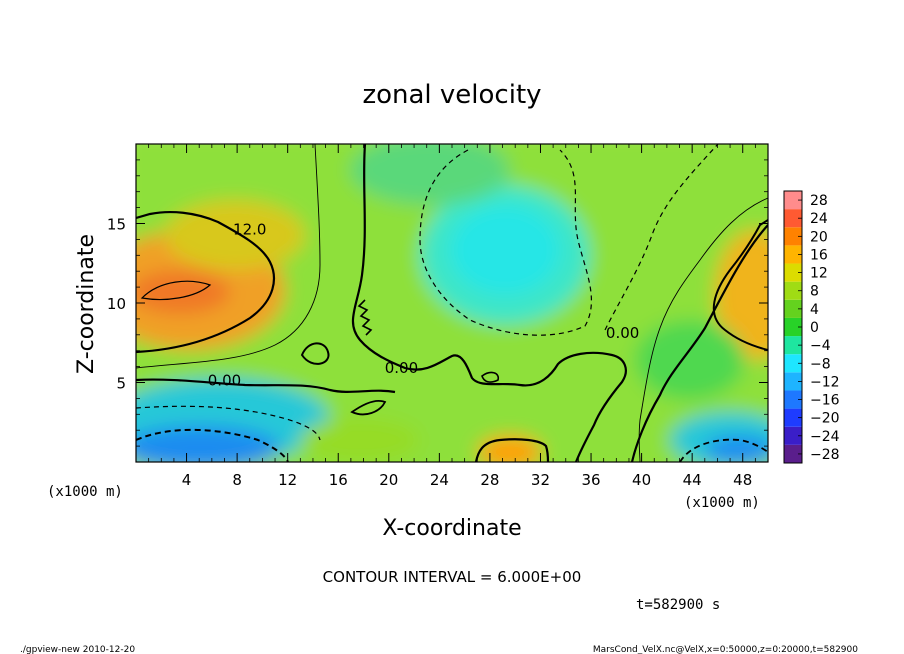 The image size is (904, 654). Describe the element at coordinates (819, 237) in the screenshot. I see `colorbar-label: 20` at that location.